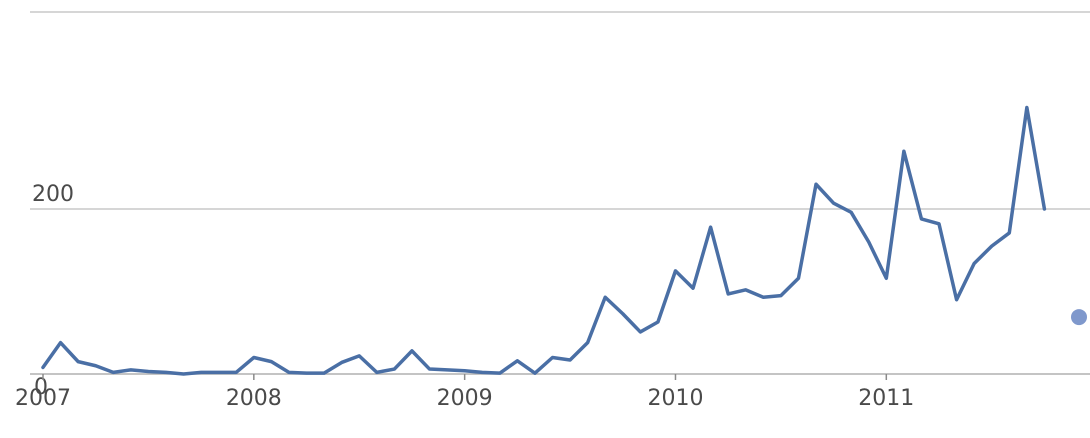 Image resolution: width=1090 pixels, height=438 pixels. Describe the element at coordinates (465, 398) in the screenshot. I see `x-tick-label-2009: 2009` at that location.